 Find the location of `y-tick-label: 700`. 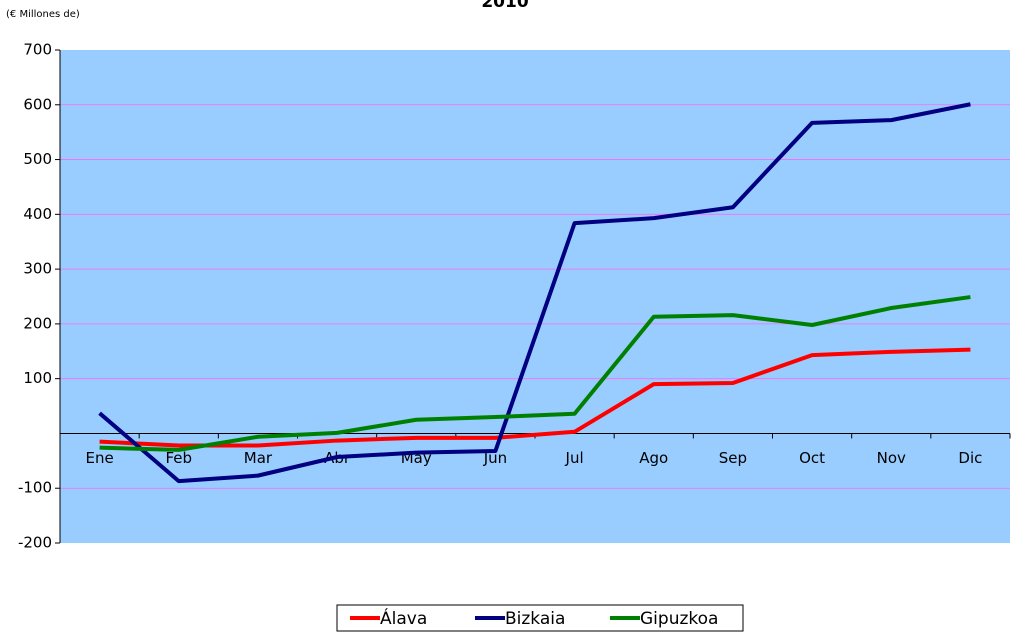

y-tick-label: 700 is located at coordinates (37, 50).